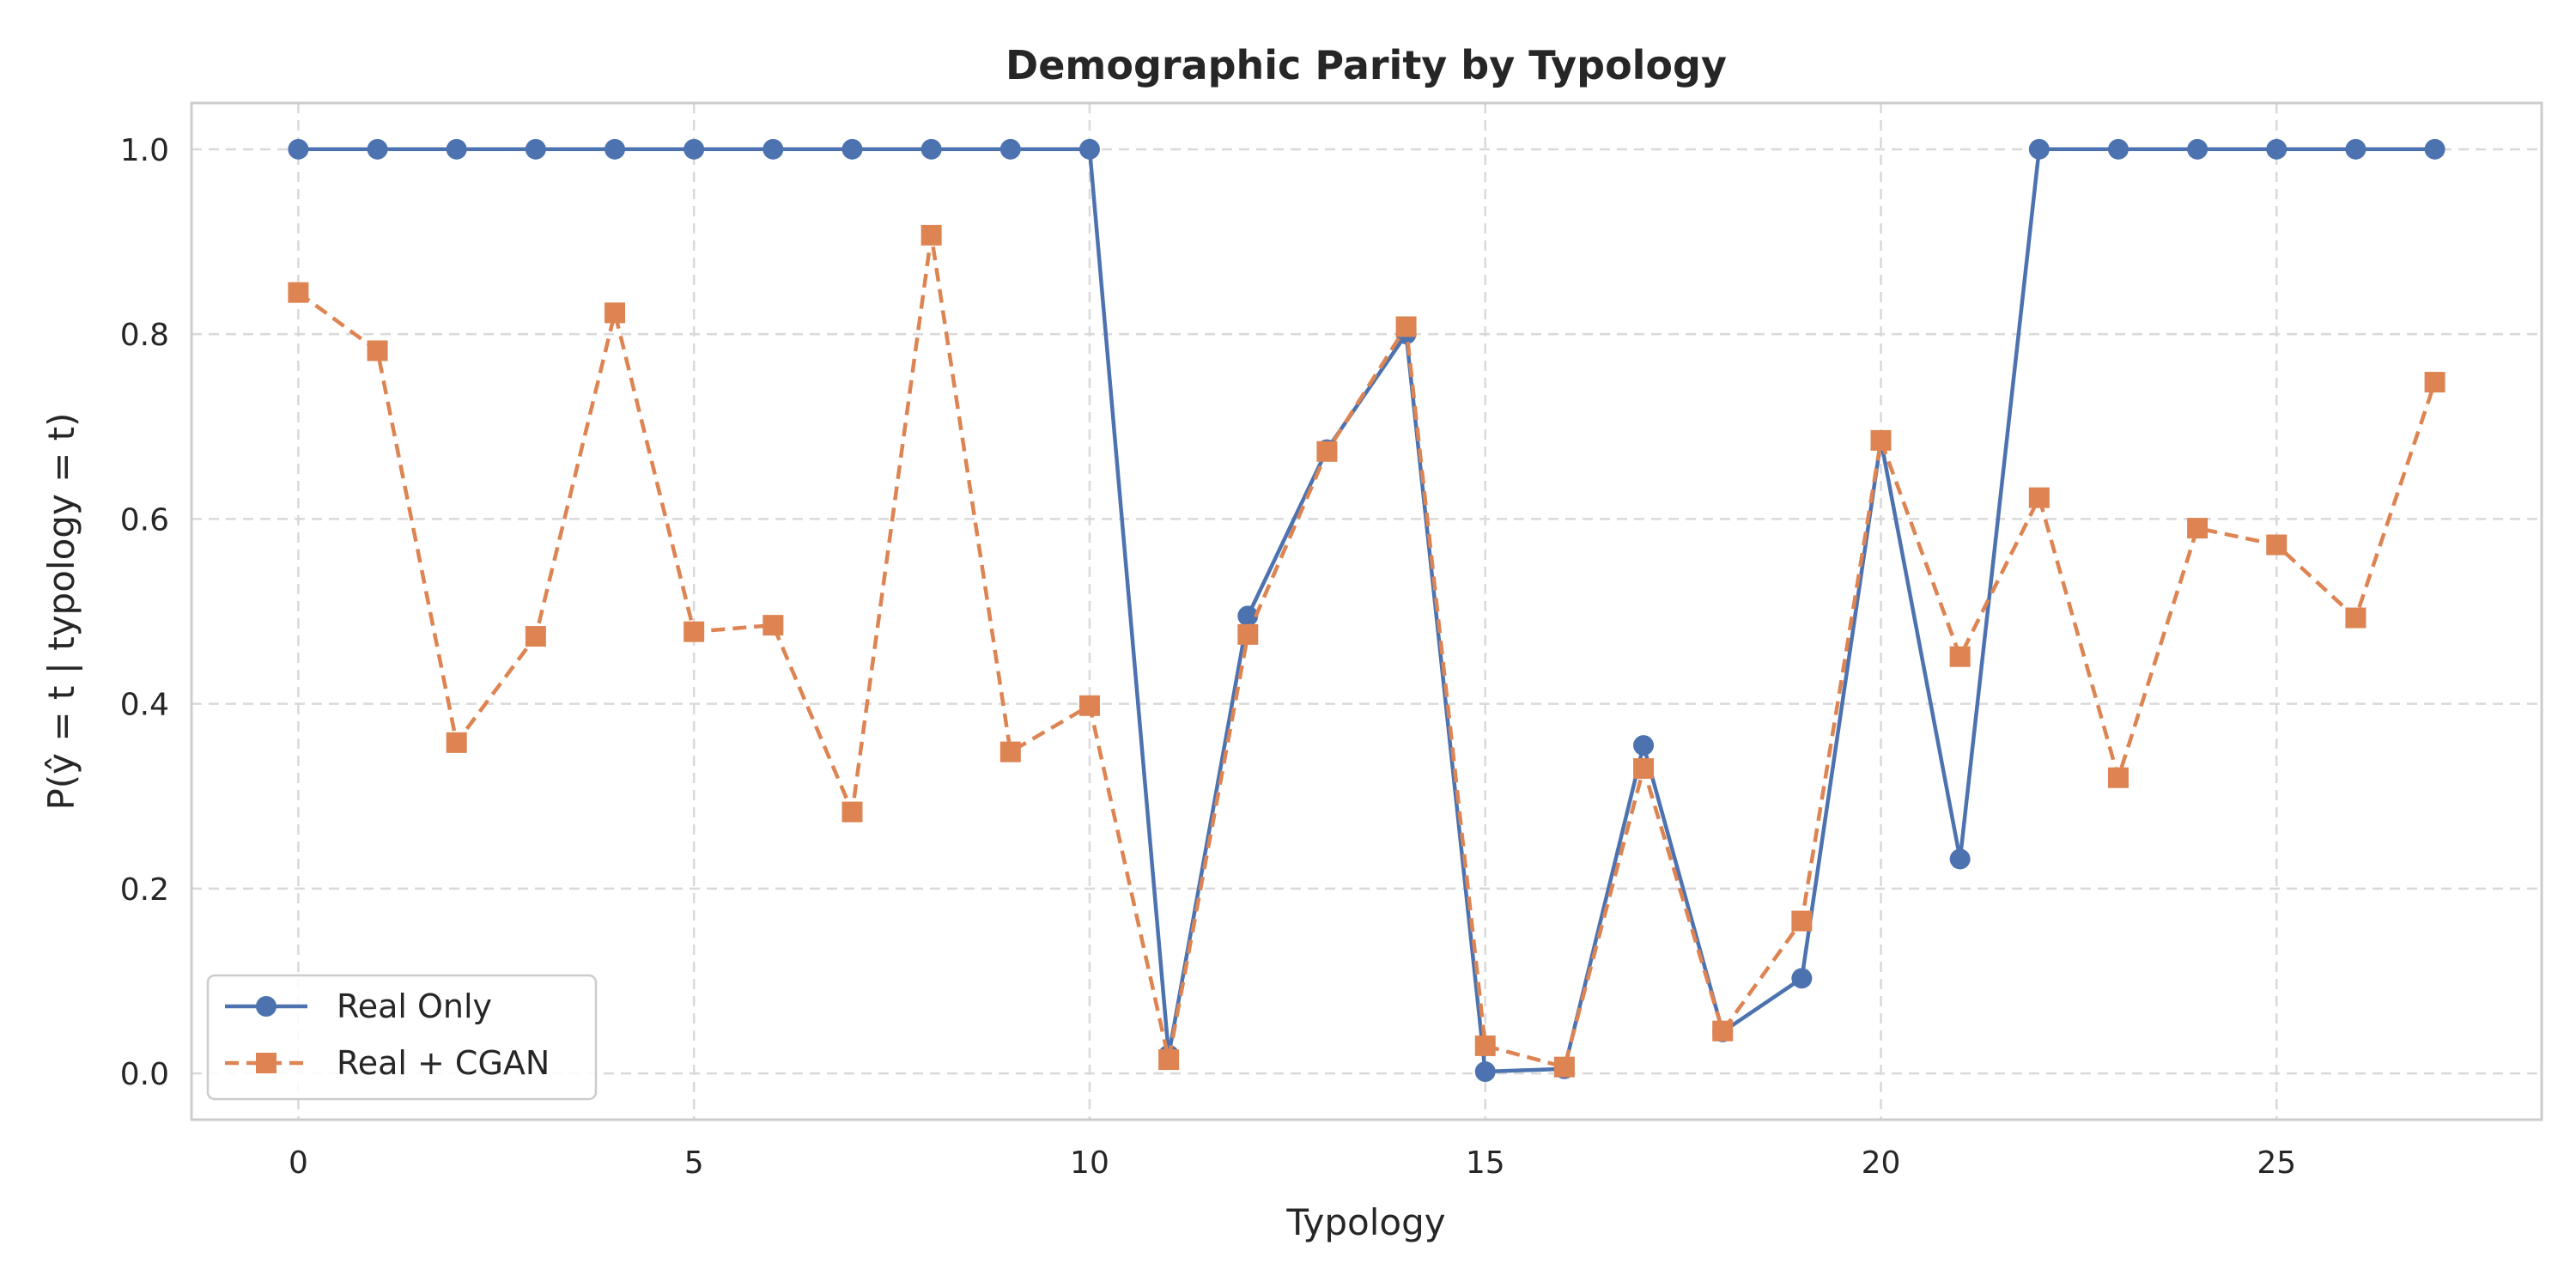 The height and width of the screenshot is (1288, 2576). What do you see at coordinates (2276, 1163) in the screenshot?
I see `x-tick-label: 25` at bounding box center [2276, 1163].